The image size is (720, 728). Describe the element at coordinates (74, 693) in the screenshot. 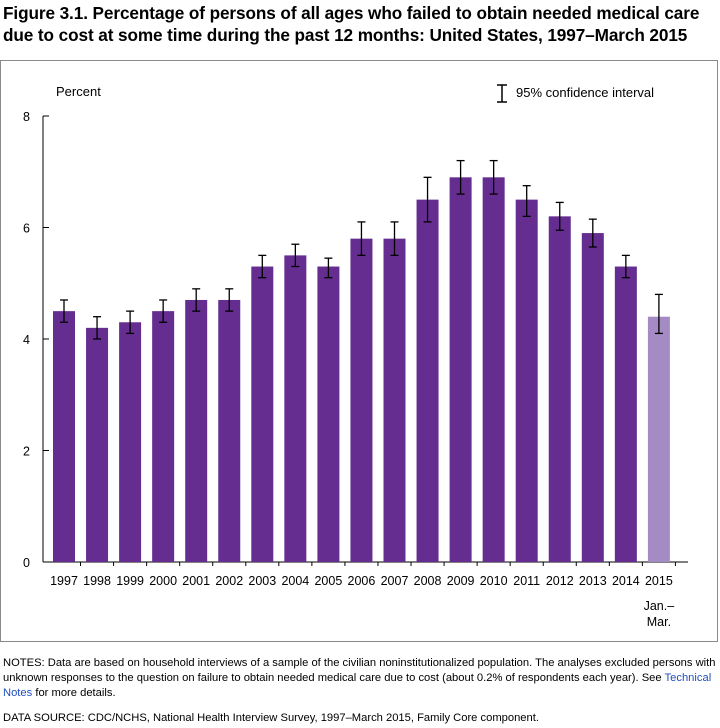

I see `notes-text-end: for more details.` at that location.